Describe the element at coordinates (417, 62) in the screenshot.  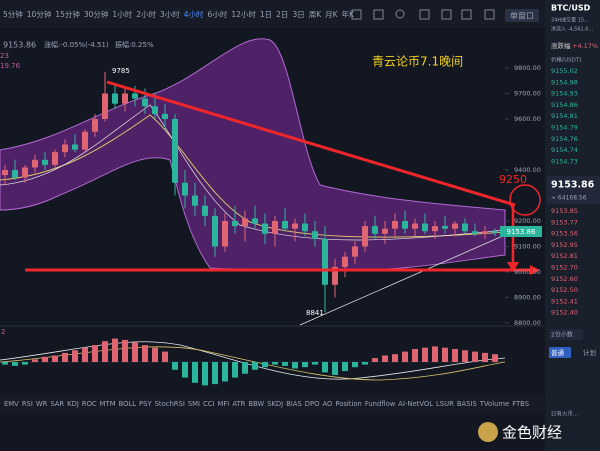
I see `annotation: 青云论币7.1晚间` at that location.